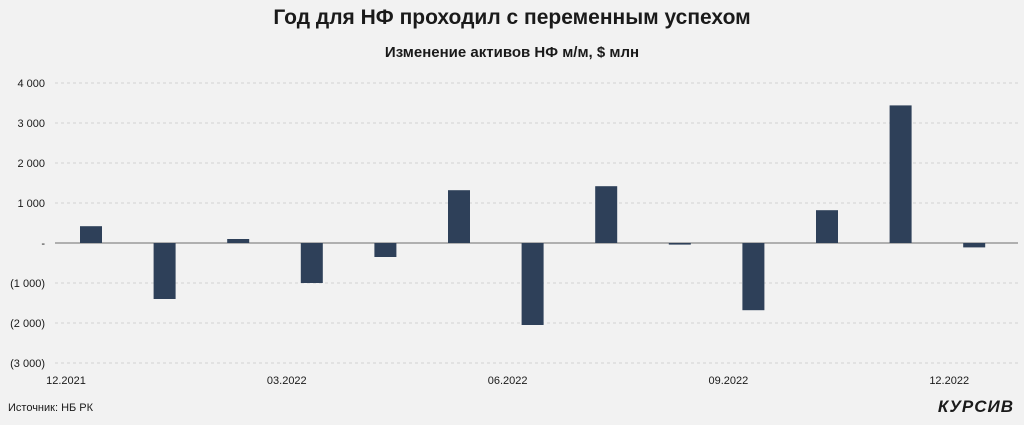 The image size is (1024, 425). Describe the element at coordinates (949, 381) in the screenshot. I see `x-tick-label: 12.2022` at that location.